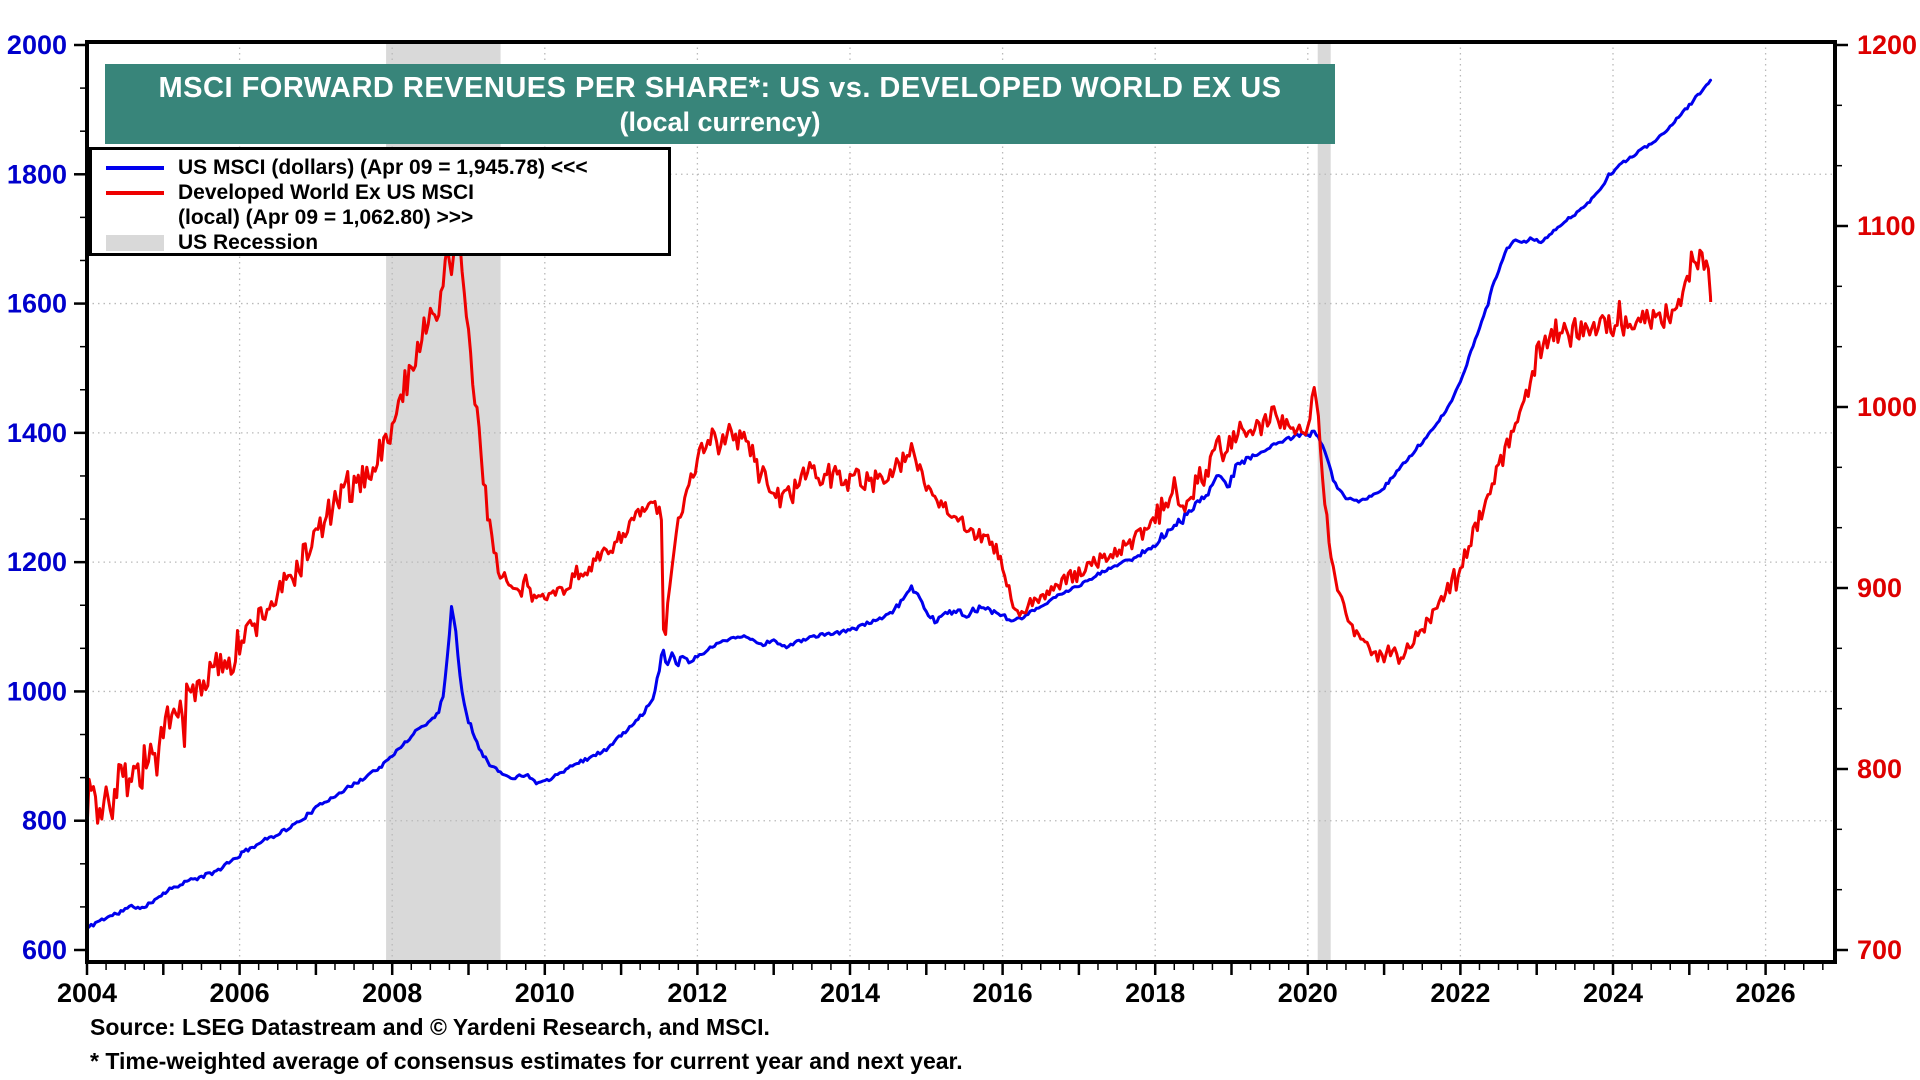 This screenshot has height=1080, width=1920. What do you see at coordinates (1003, 993) in the screenshot?
I see `svg-text: 2016` at bounding box center [1003, 993].